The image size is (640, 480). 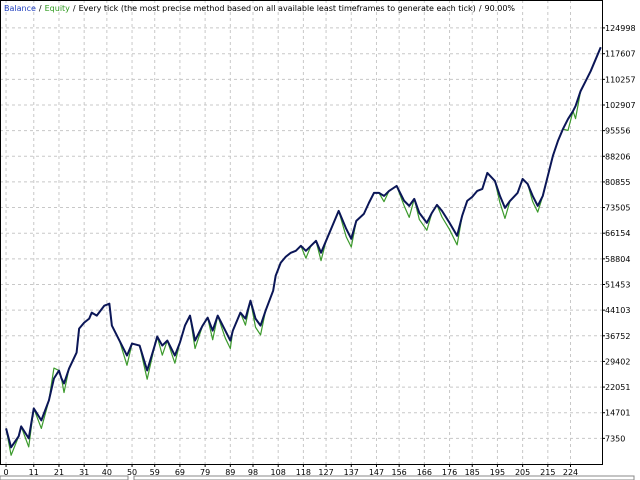 What do you see at coordinates (449, 472) in the screenshot?
I see `x-tick-label: 176` at bounding box center [449, 472].